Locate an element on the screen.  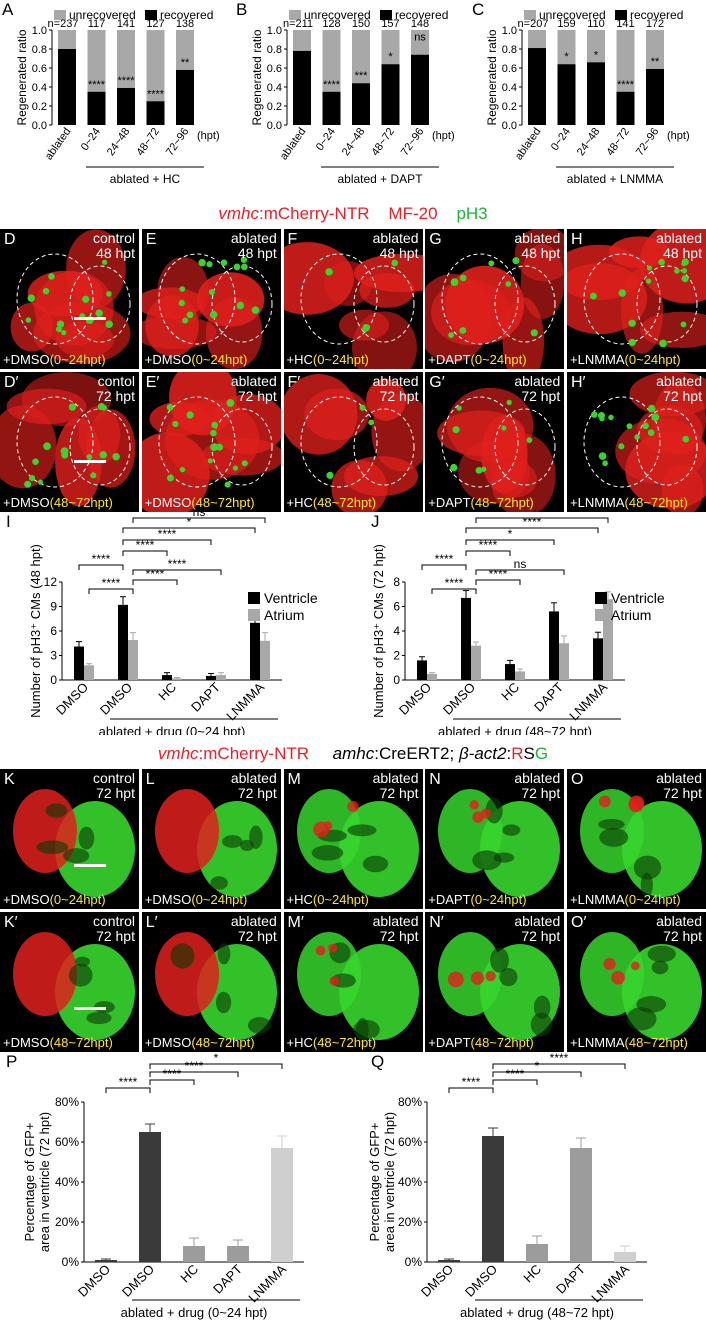
image-panel-f-prime: F′ ablated 72 hpt +HC(48~72hpt) is located at coordinates (353, 442).